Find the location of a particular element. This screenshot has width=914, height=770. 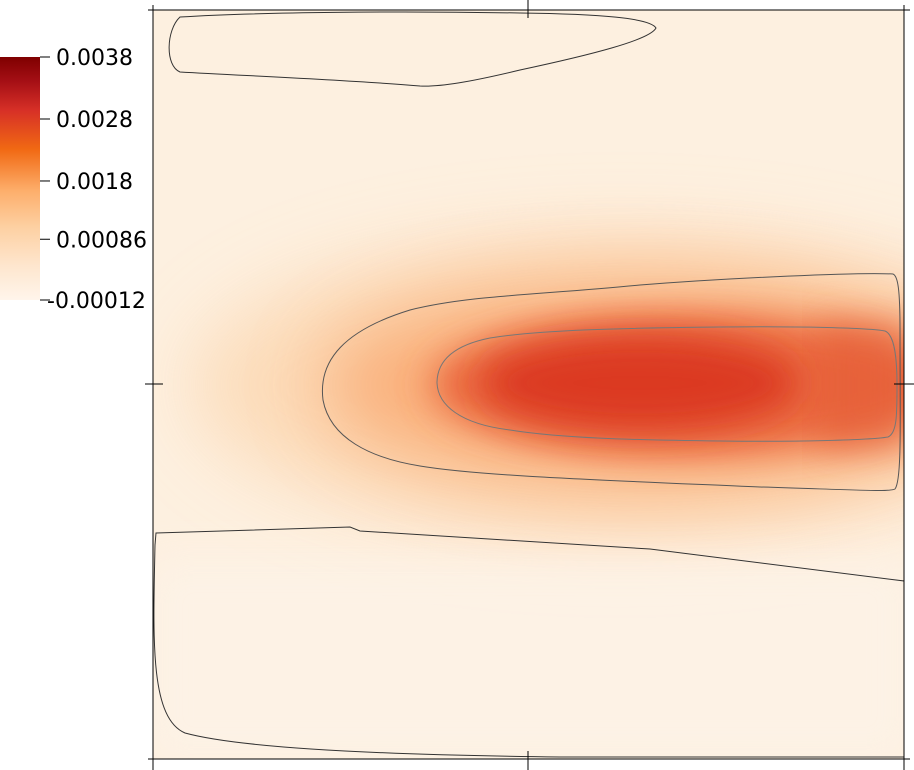

colorbar-tick-label: 0.0028 is located at coordinates (94, 120).